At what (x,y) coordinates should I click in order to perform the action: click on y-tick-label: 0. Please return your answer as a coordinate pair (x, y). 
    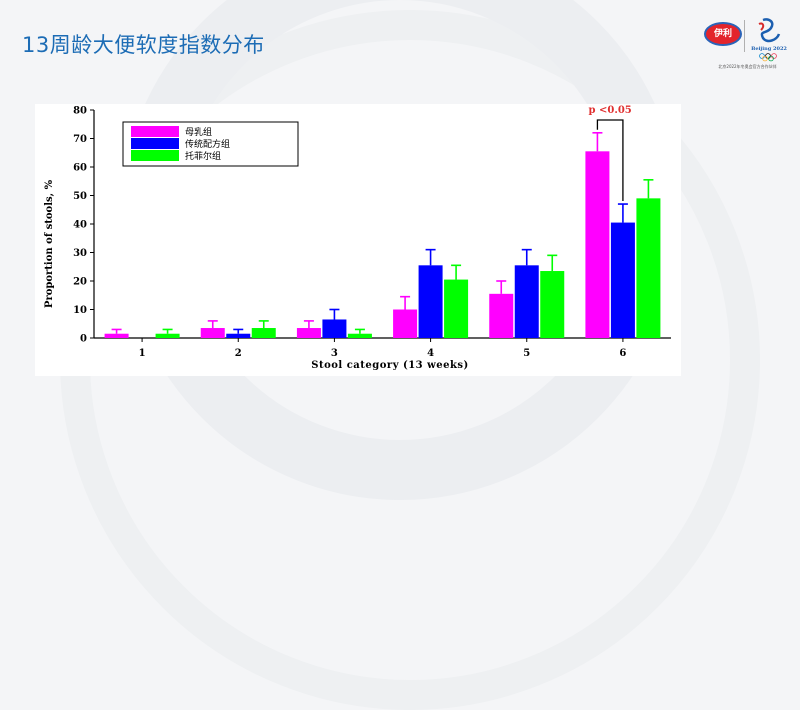
    Looking at the image, I should click on (83, 339).